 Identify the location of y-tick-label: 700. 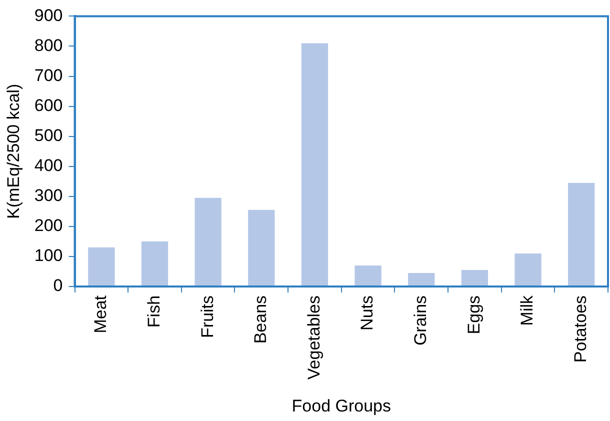
(48, 75).